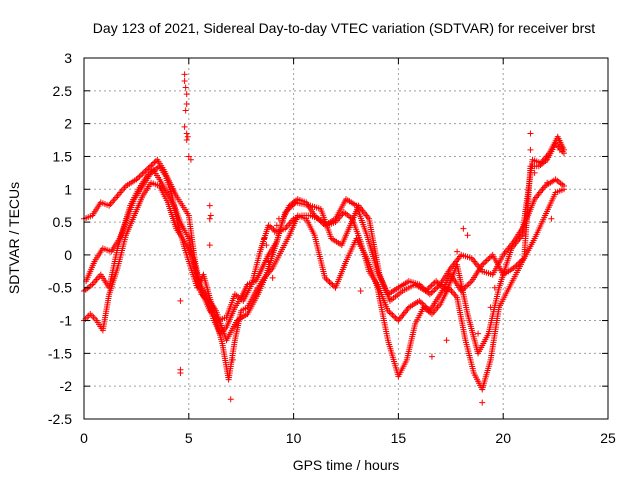 The width and height of the screenshot is (640, 480). What do you see at coordinates (68, 58) in the screenshot?
I see `y-tick-label: 3` at bounding box center [68, 58].